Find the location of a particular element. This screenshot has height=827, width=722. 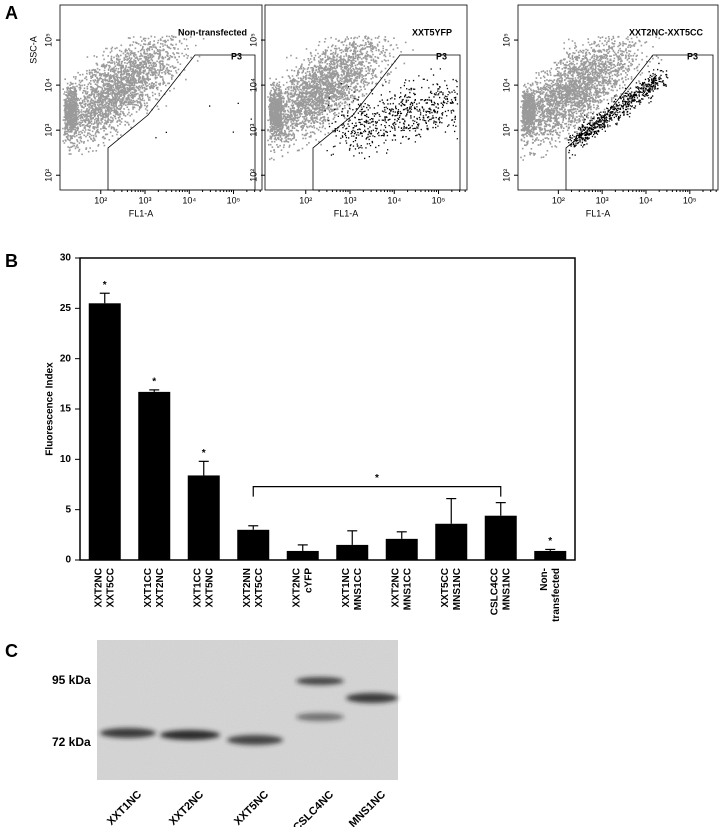

lane-label: XXT1NC is located at coordinates (124, 808).